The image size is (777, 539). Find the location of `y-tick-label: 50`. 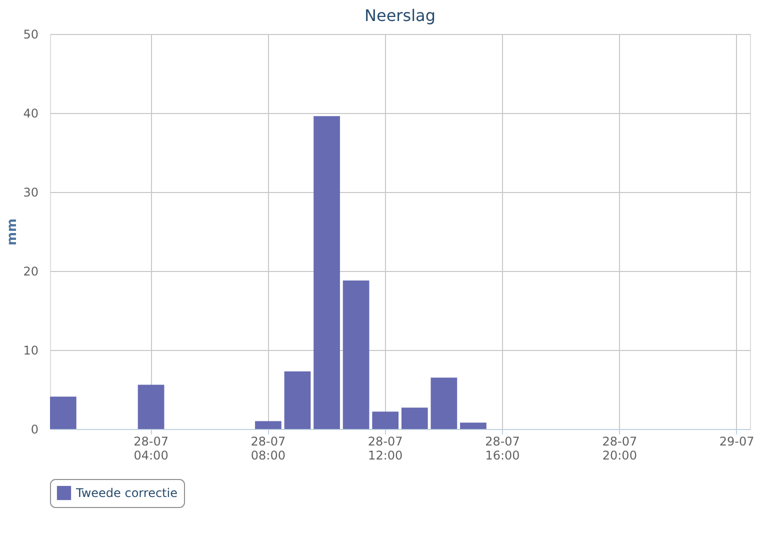

y-tick-label: 50 is located at coordinates (30, 35).